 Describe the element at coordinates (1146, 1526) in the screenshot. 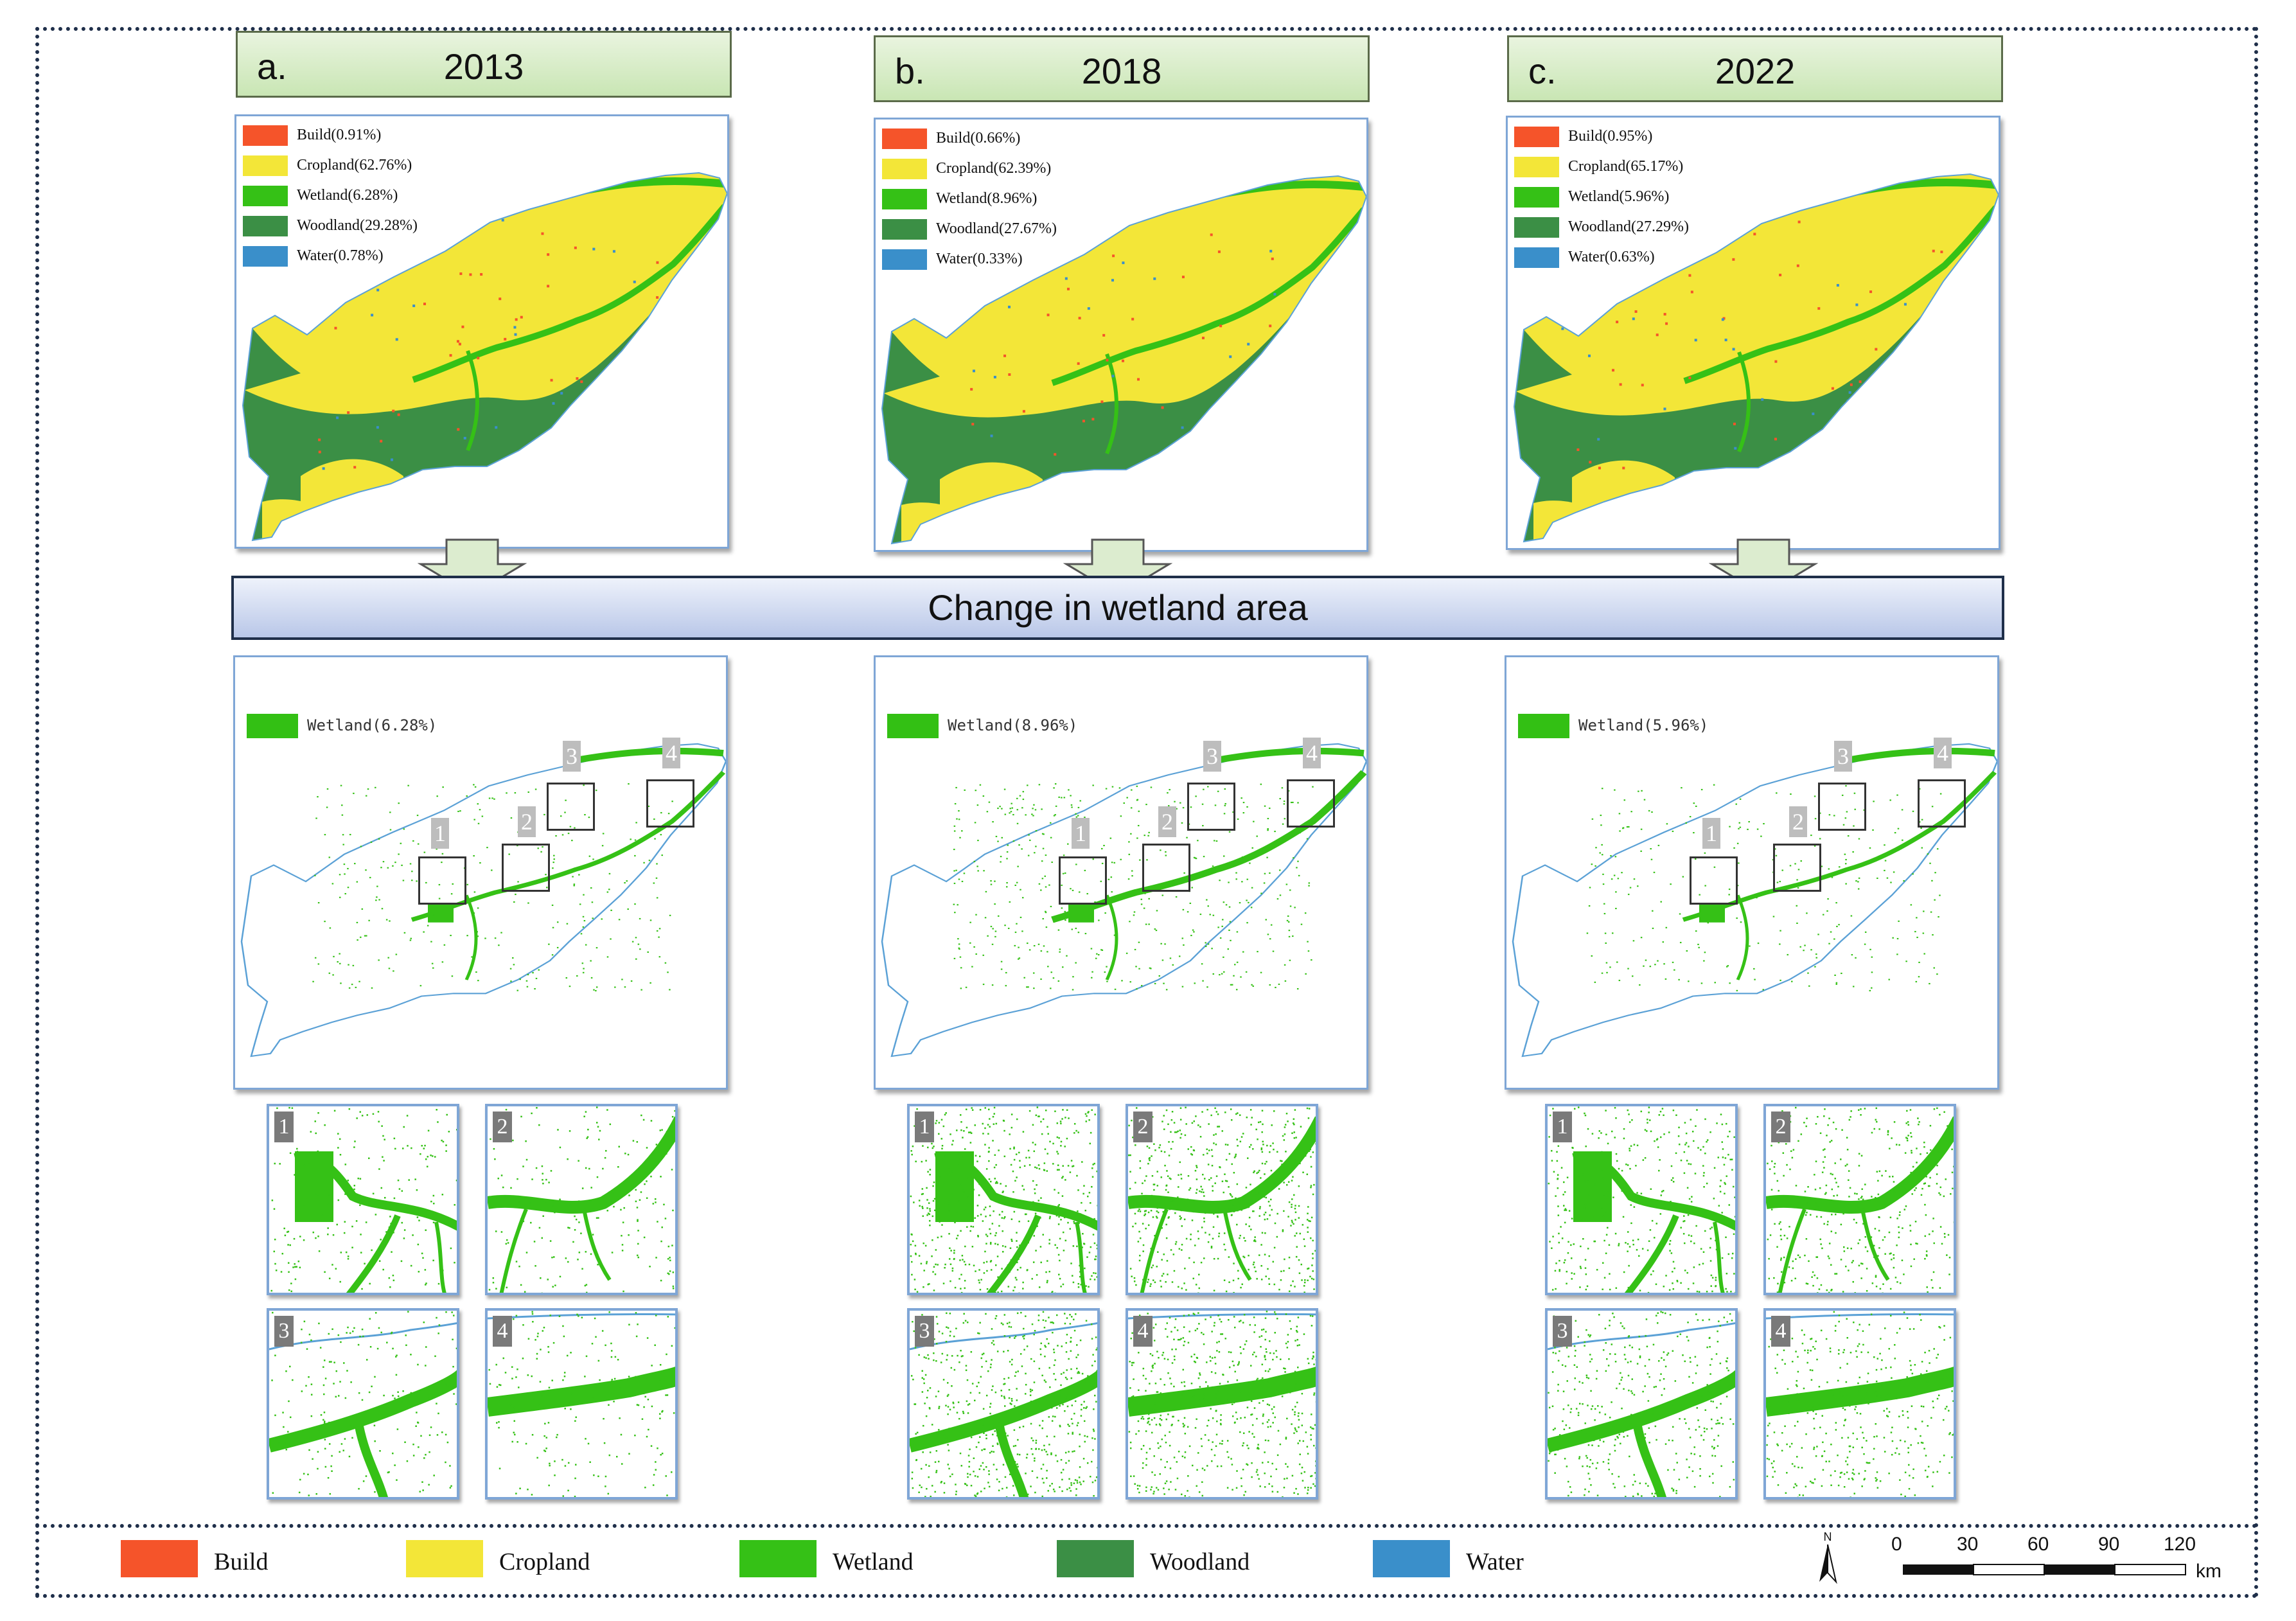

I see `legend-divider` at that location.